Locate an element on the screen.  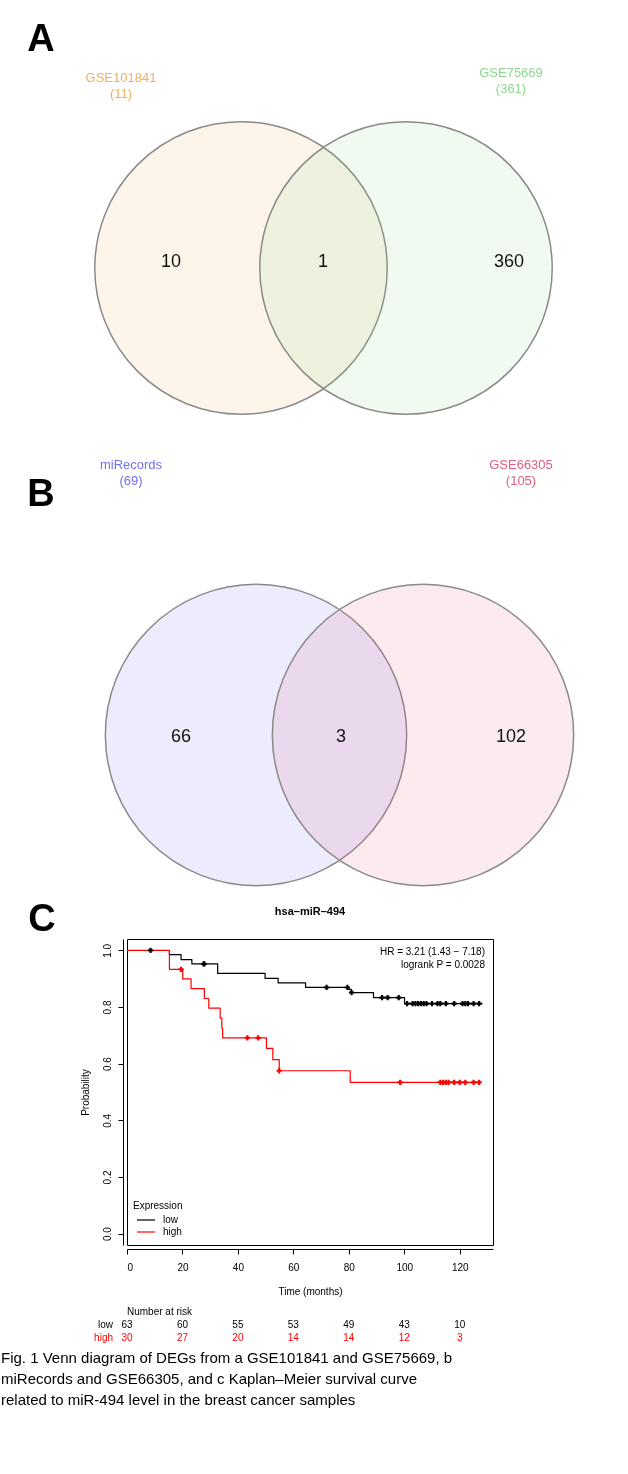
annotation: HR = 3.21 (1.43 − 7.18) is located at coordinates (432, 951).